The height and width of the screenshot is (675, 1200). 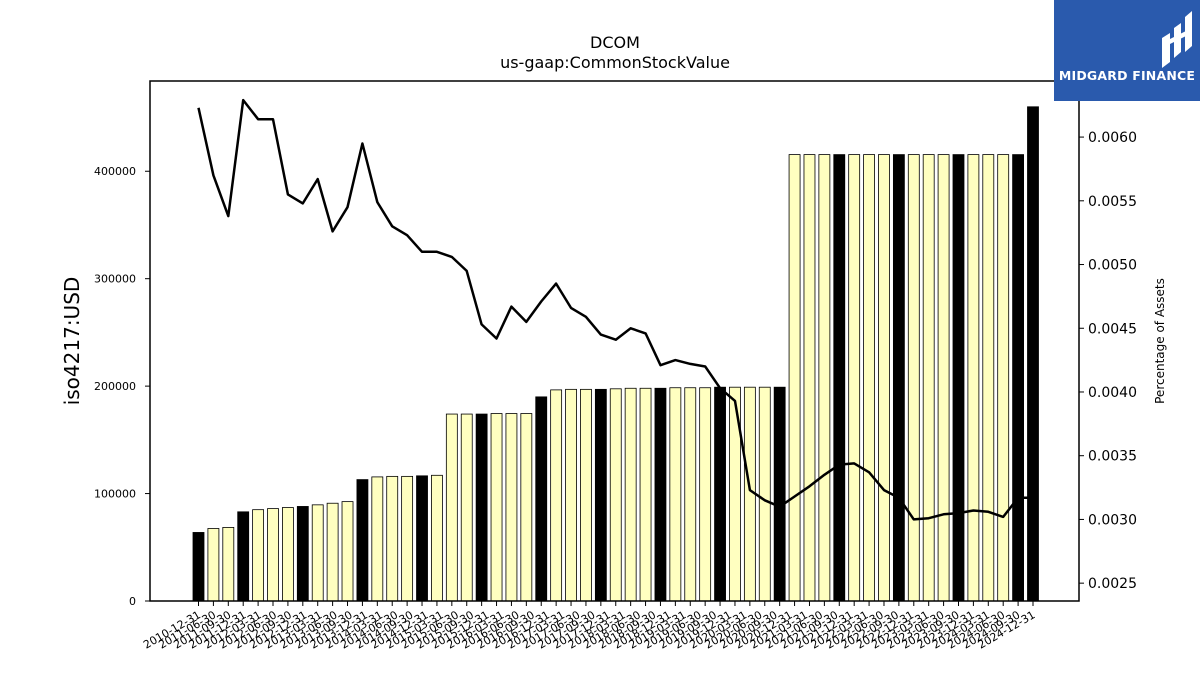 I want to click on y-tick-label: 300000, so click(x=115, y=279).